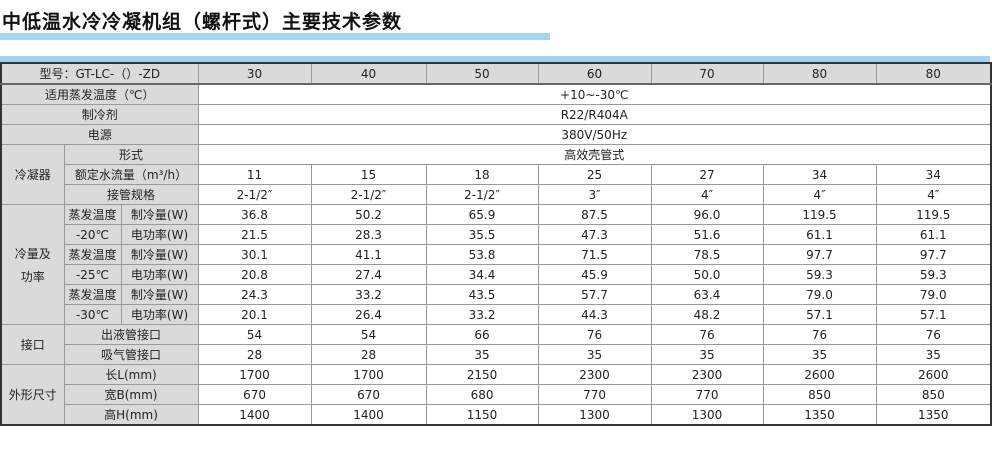 This screenshot has height=463, width=992. Describe the element at coordinates (368, 234) in the screenshot. I see `value-cell: 28.3` at that location.